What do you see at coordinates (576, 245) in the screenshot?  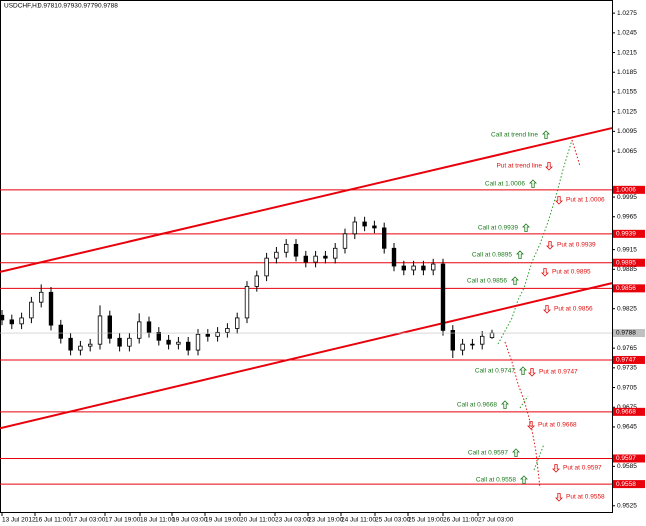 I see `put-label: Put at 0.9939` at bounding box center [576, 245].